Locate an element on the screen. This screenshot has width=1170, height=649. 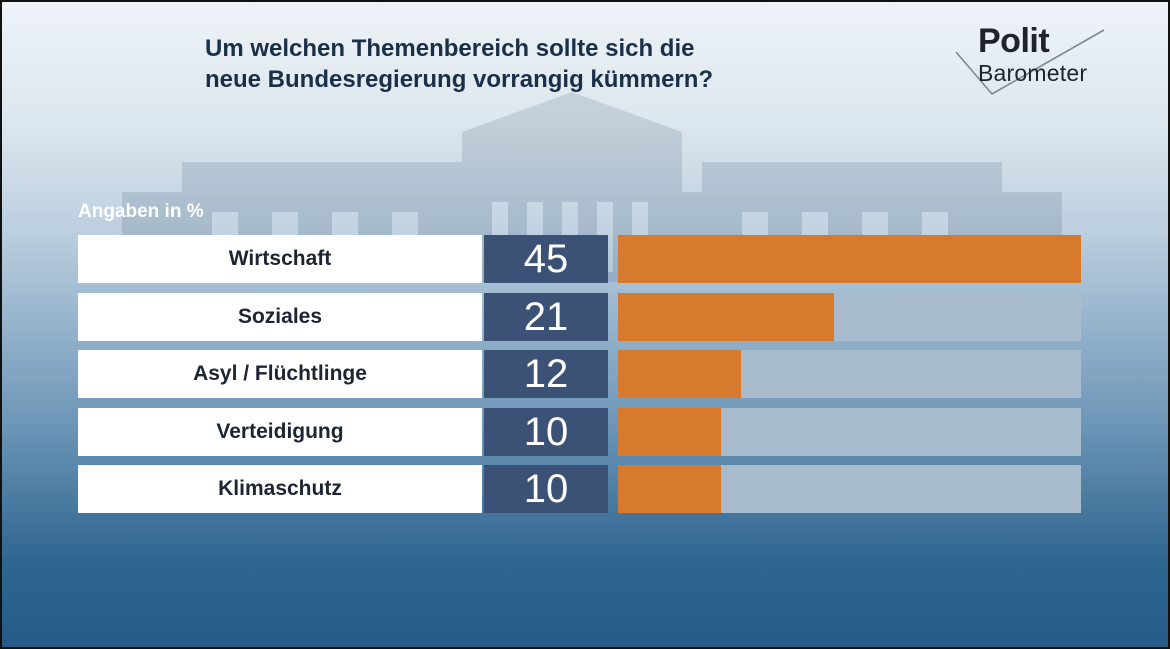
checkmark-icon is located at coordinates (1030, 62).